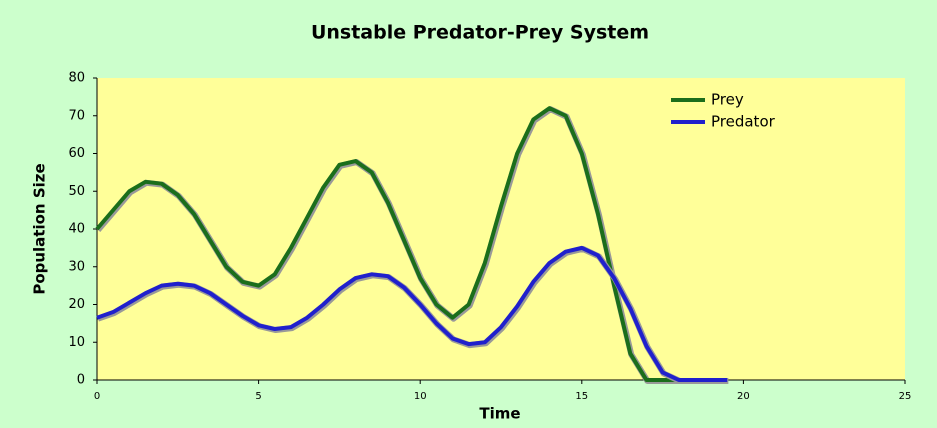  Describe the element at coordinates (76, 229) in the screenshot. I see `y-tick-label: 40` at that location.